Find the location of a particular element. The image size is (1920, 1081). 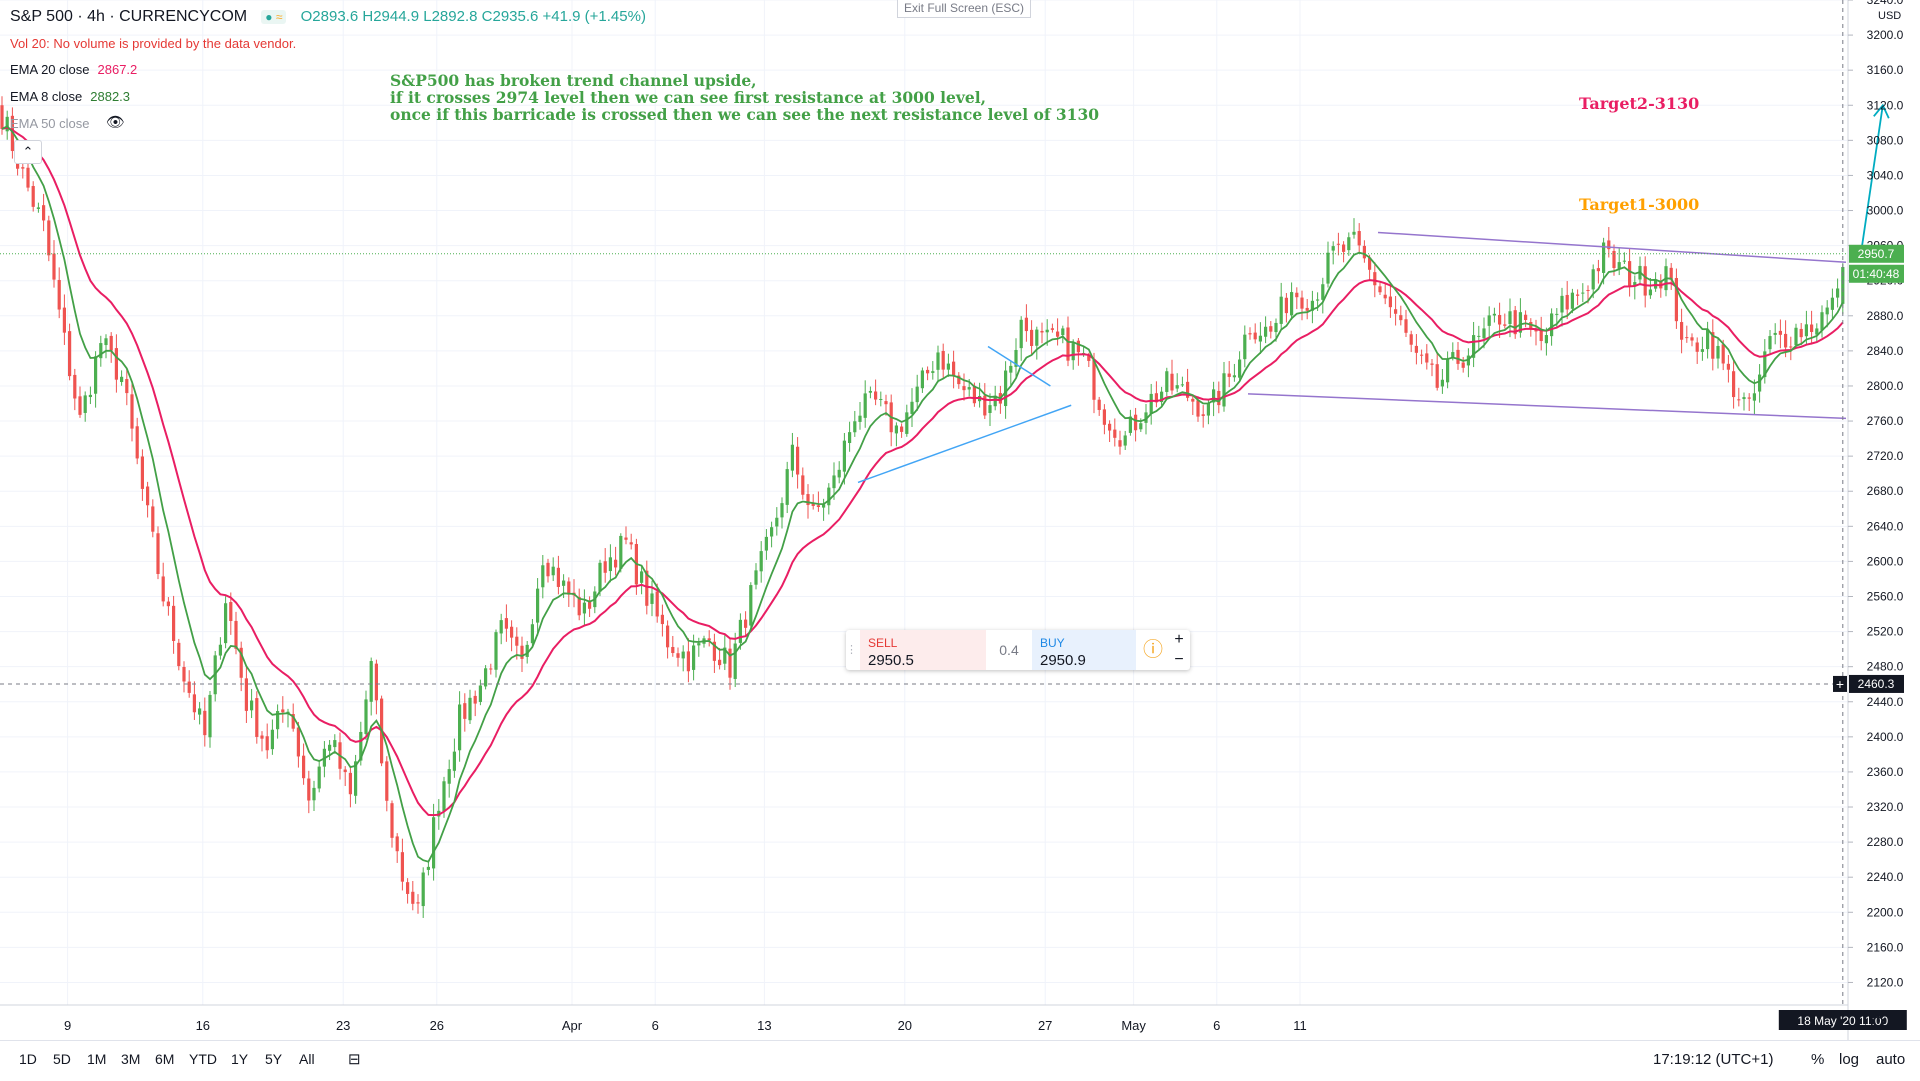

decrease-button: − is located at coordinates (1179, 659).